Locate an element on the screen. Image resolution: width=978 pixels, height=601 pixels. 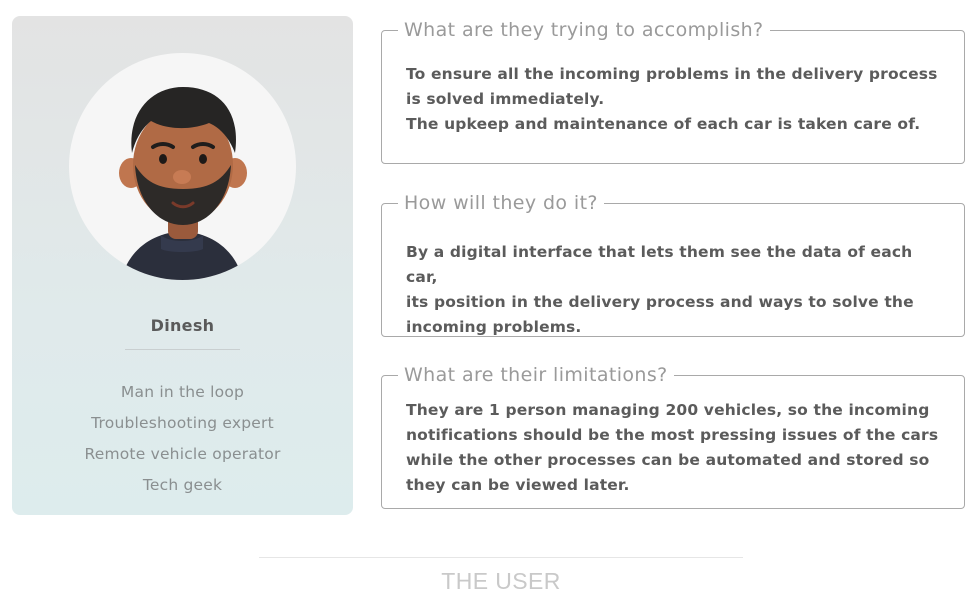
user-name: Dinesh is located at coordinates (182, 325).